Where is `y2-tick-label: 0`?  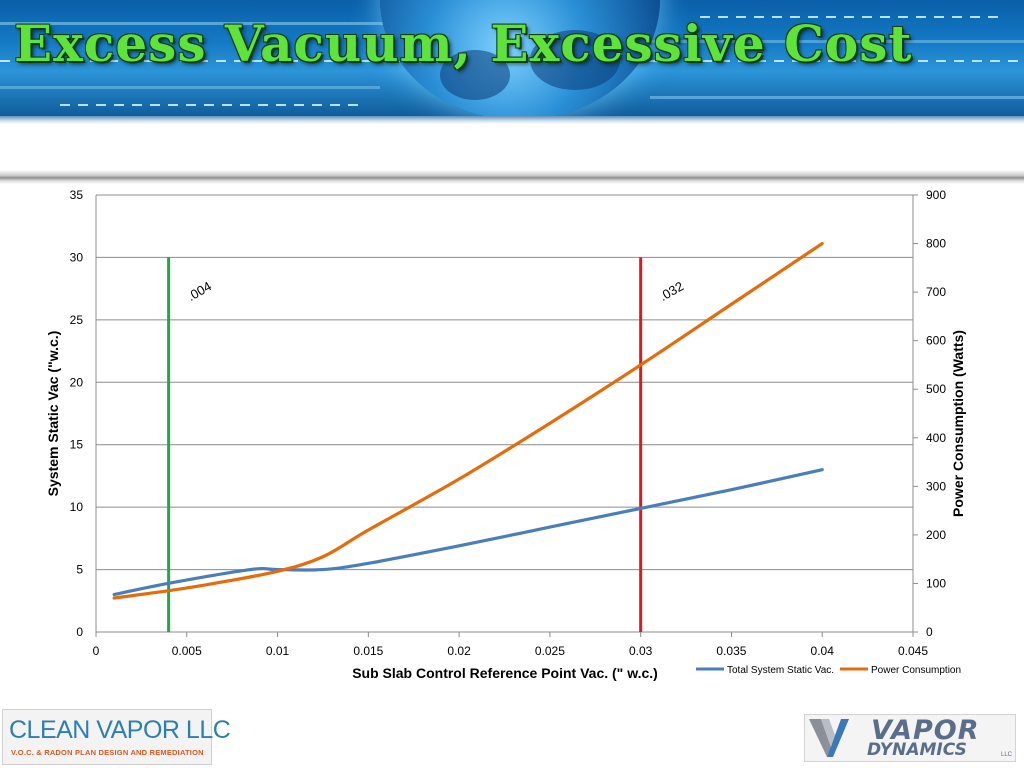
y2-tick-label: 0 is located at coordinates (929, 632).